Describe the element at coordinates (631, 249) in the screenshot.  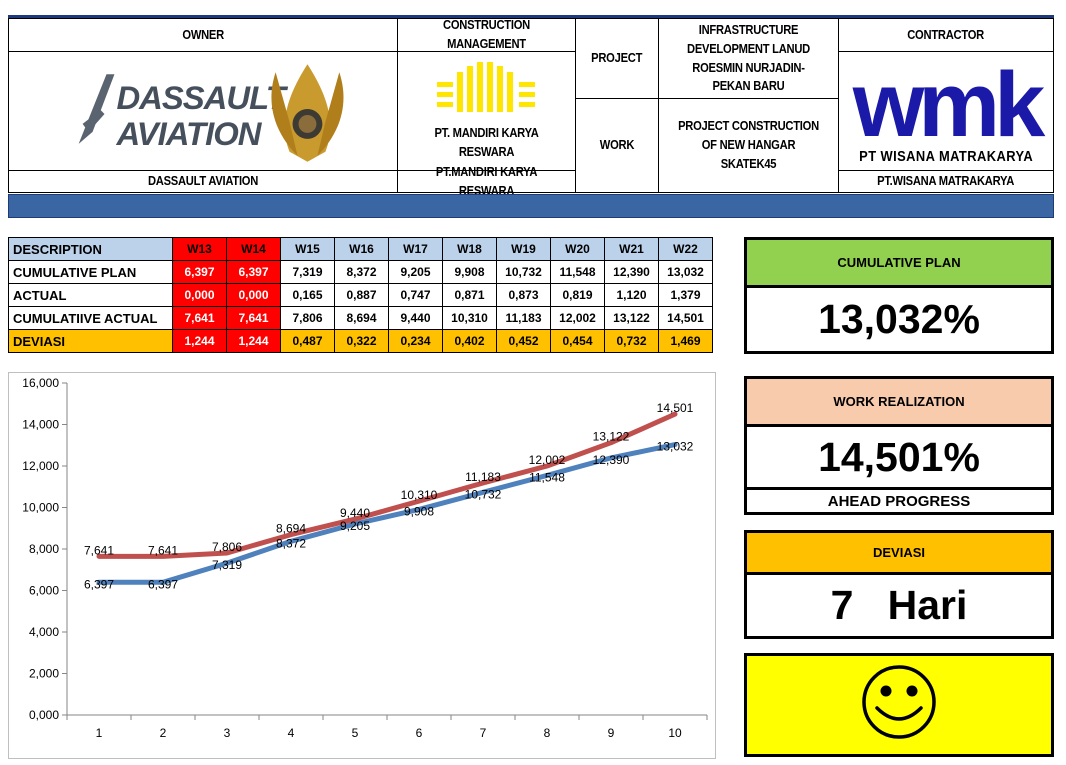
I see `table-header-cell: W21` at that location.